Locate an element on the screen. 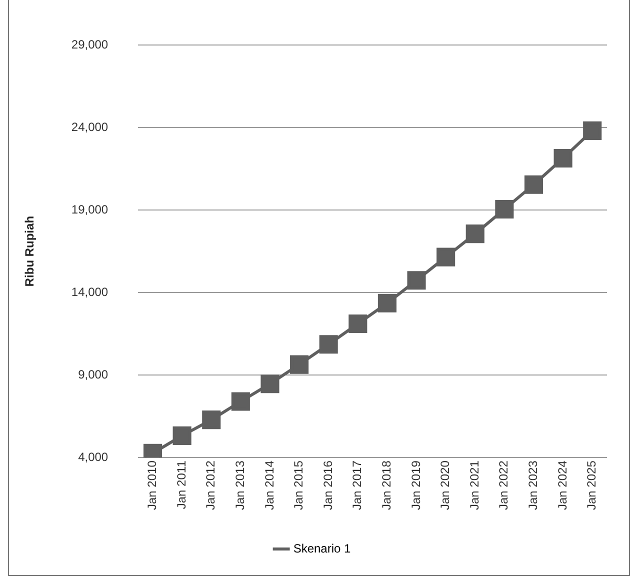 The width and height of the screenshot is (638, 585). x-tick-label: Jan 2023 is located at coordinates (533, 485).